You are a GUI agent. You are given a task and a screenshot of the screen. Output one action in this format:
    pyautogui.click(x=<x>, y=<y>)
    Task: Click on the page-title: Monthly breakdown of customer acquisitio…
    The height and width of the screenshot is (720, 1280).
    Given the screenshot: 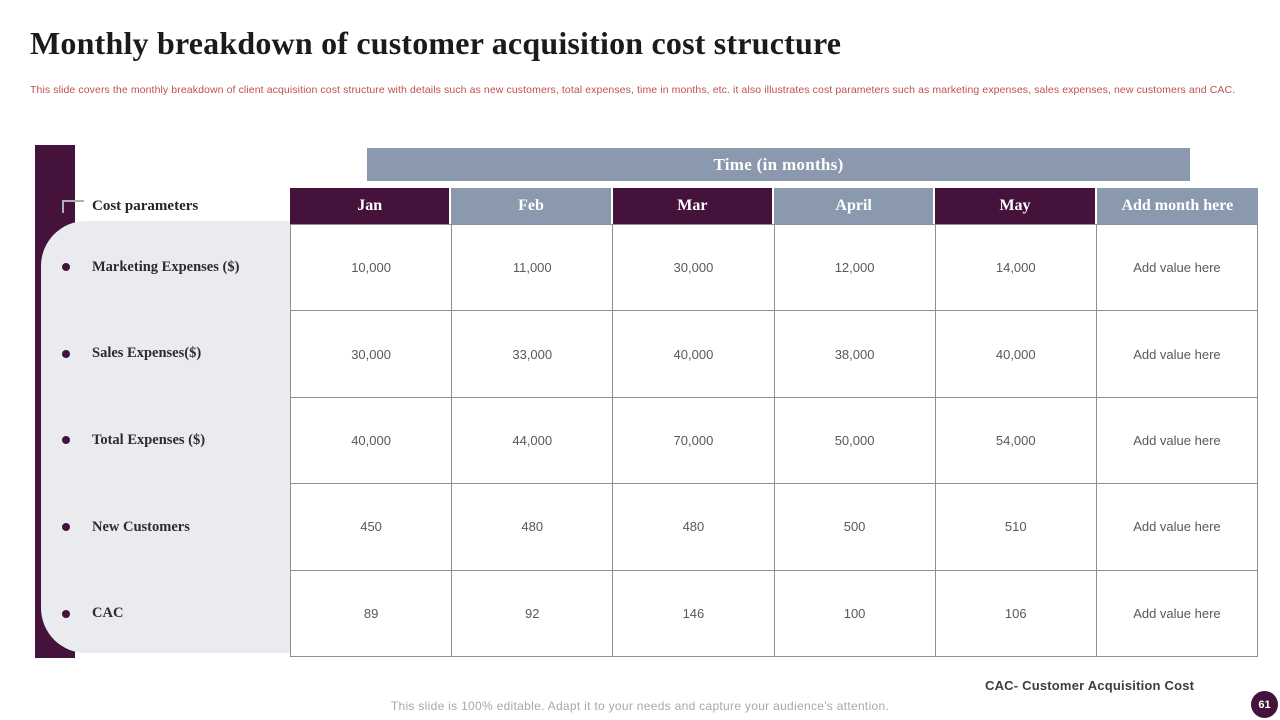 What is the action you would take?
    pyautogui.click(x=436, y=43)
    